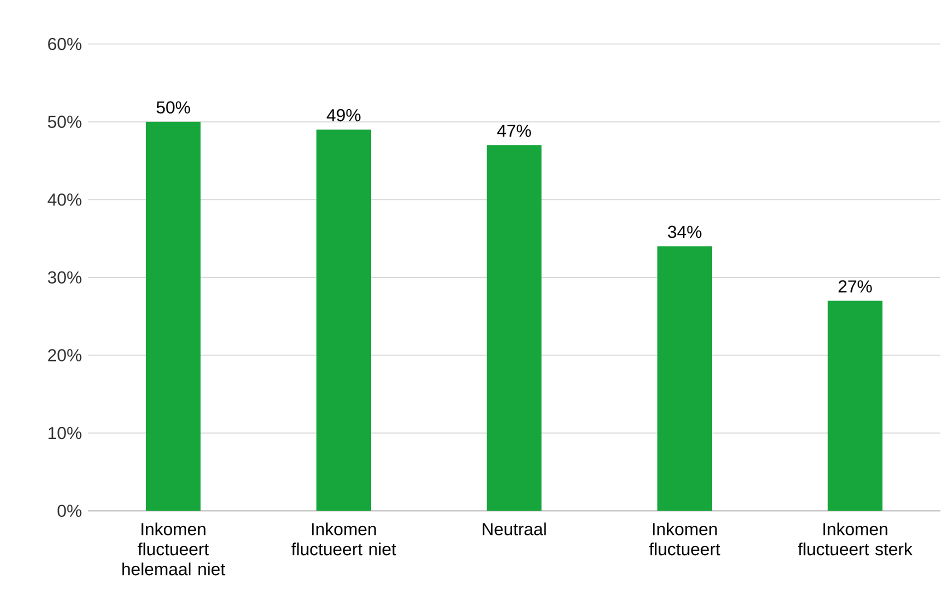 The height and width of the screenshot is (607, 951). What do you see at coordinates (514, 529) in the screenshot?
I see `x-tick-label: Neutraal` at bounding box center [514, 529].